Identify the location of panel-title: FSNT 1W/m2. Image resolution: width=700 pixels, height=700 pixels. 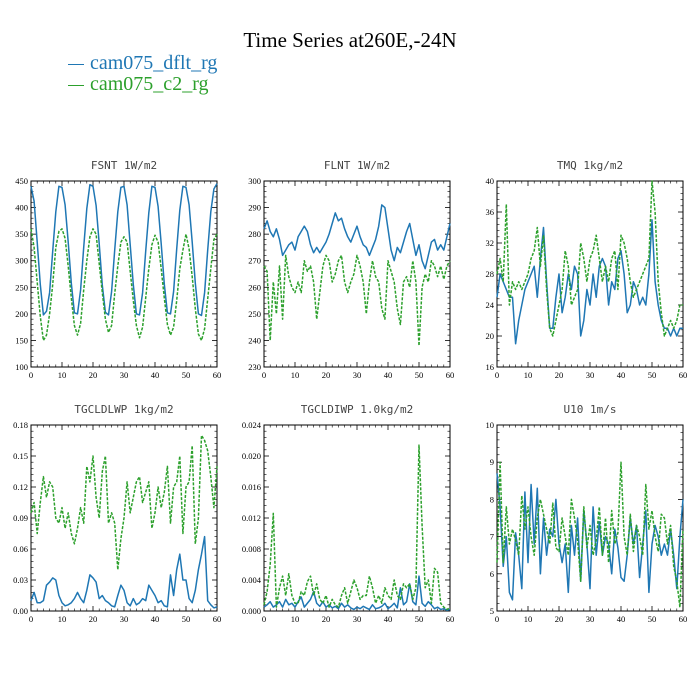
(124, 165).